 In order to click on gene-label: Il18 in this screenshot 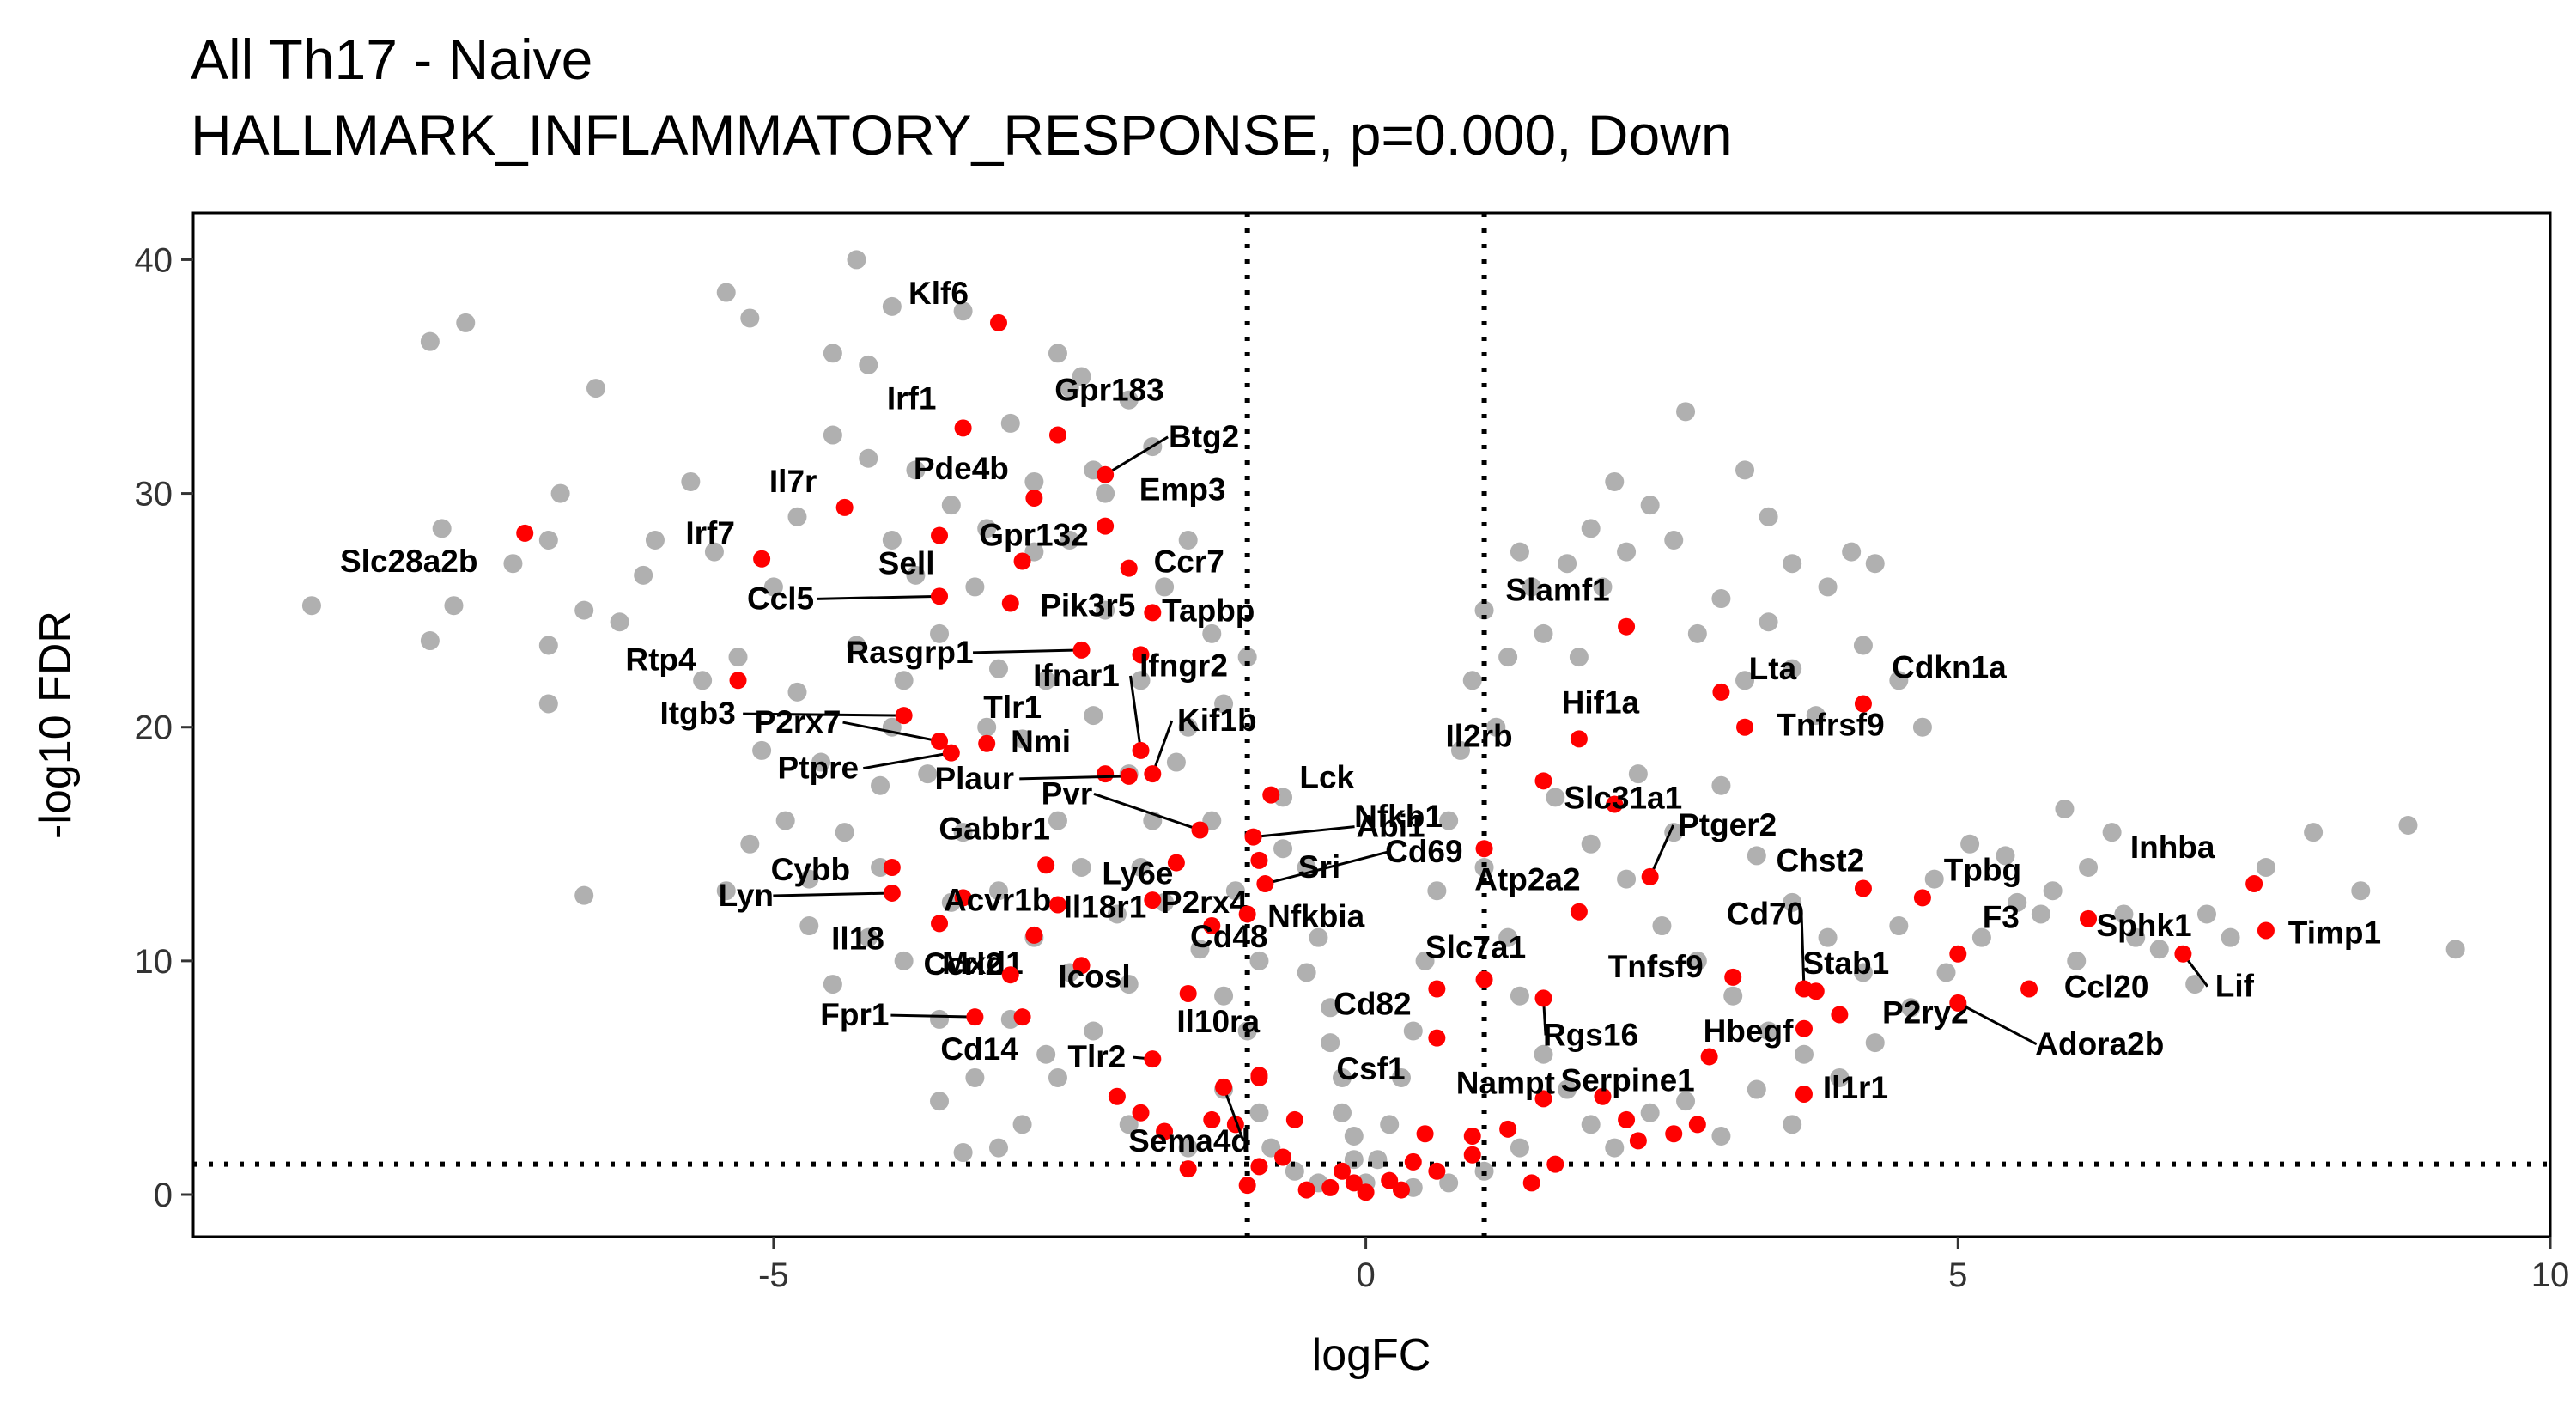, I will do `click(857, 938)`.